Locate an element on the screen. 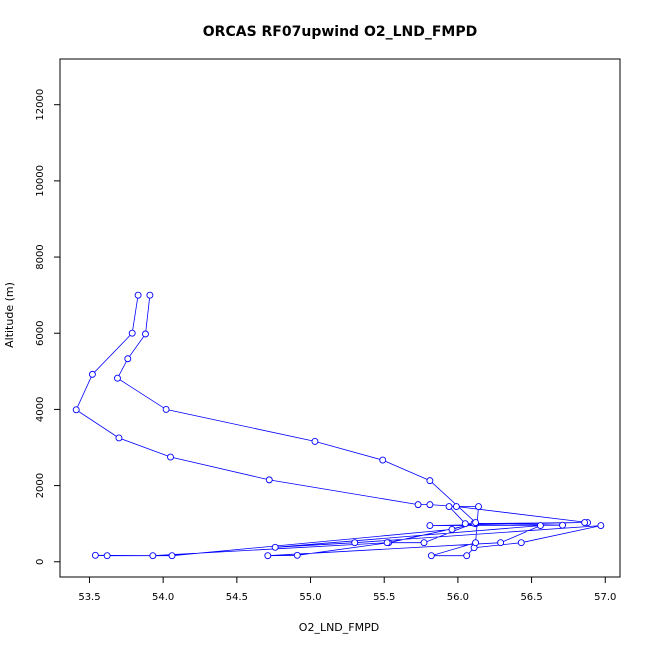 This screenshot has height=650, width=650. x-tick-label: 55.0 is located at coordinates (310, 597).